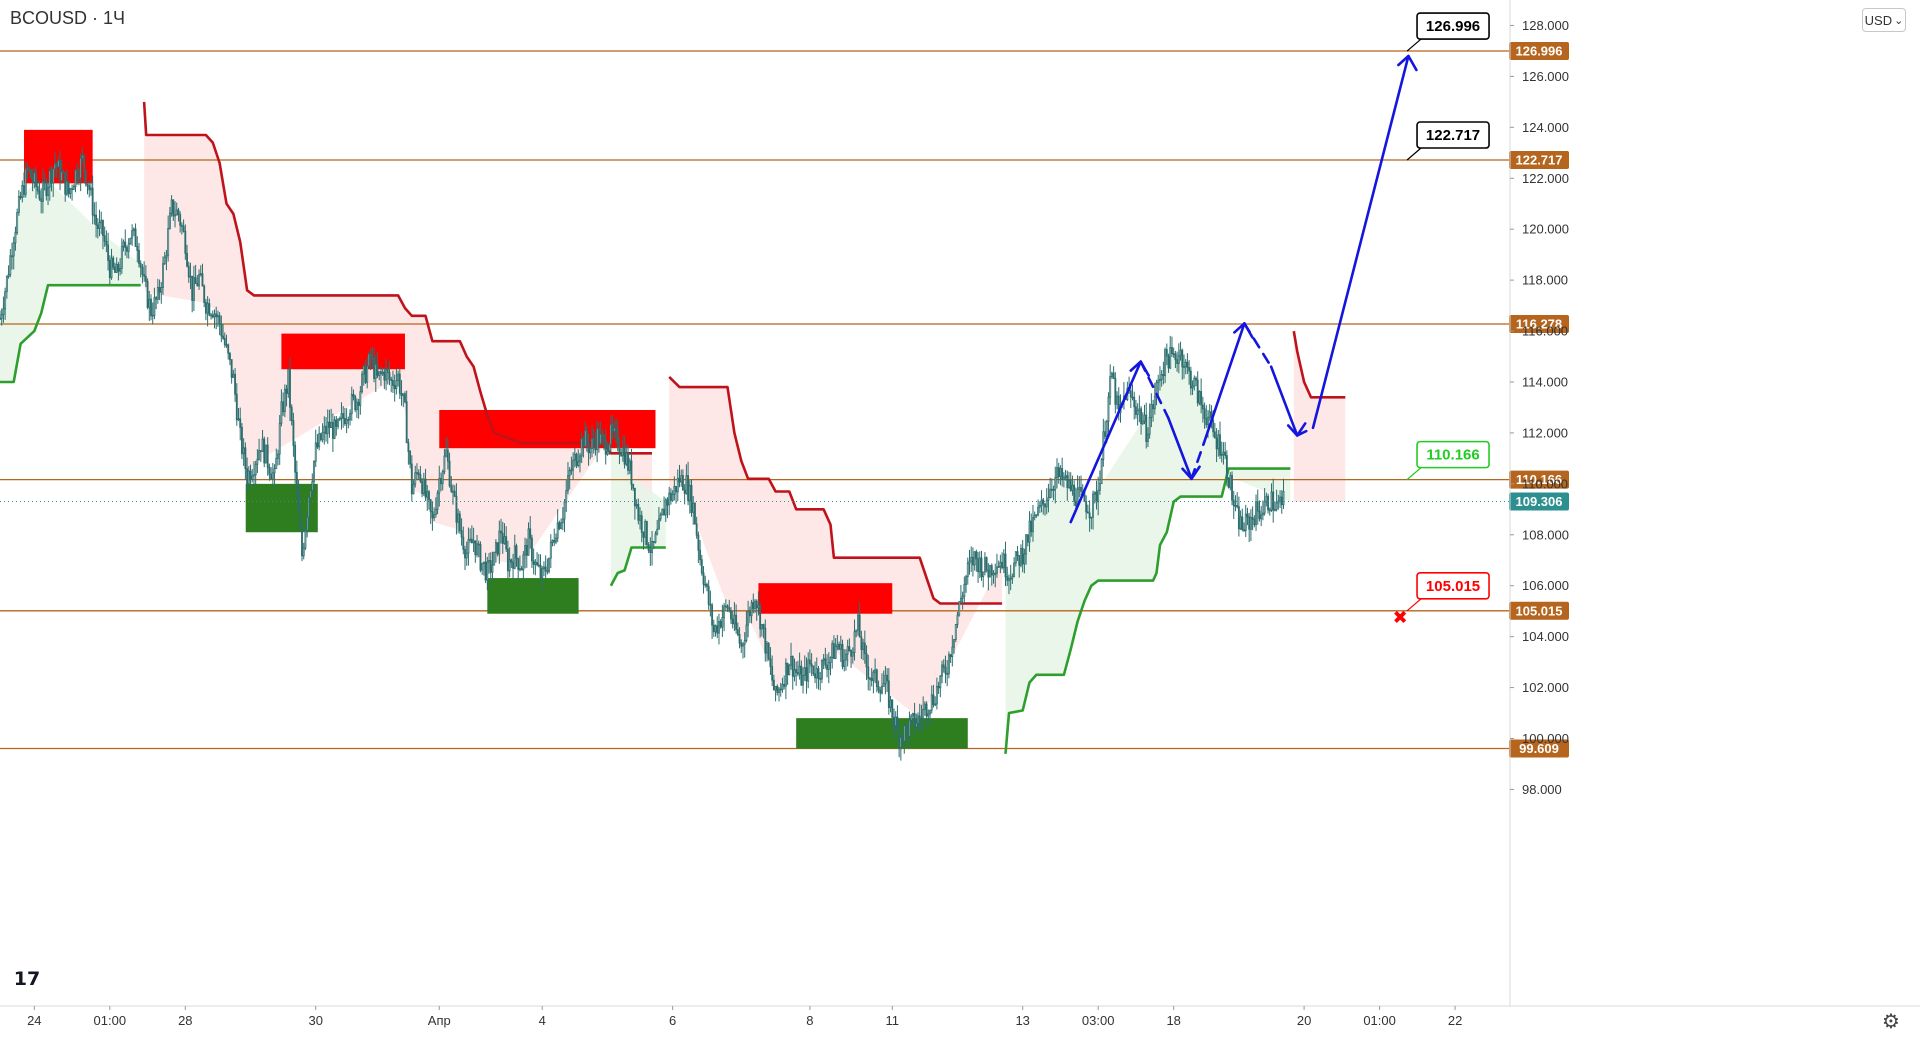 The image size is (1920, 1046). What do you see at coordinates (27, 979) in the screenshot?
I see `tradingview-logo-icon: 17` at bounding box center [27, 979].